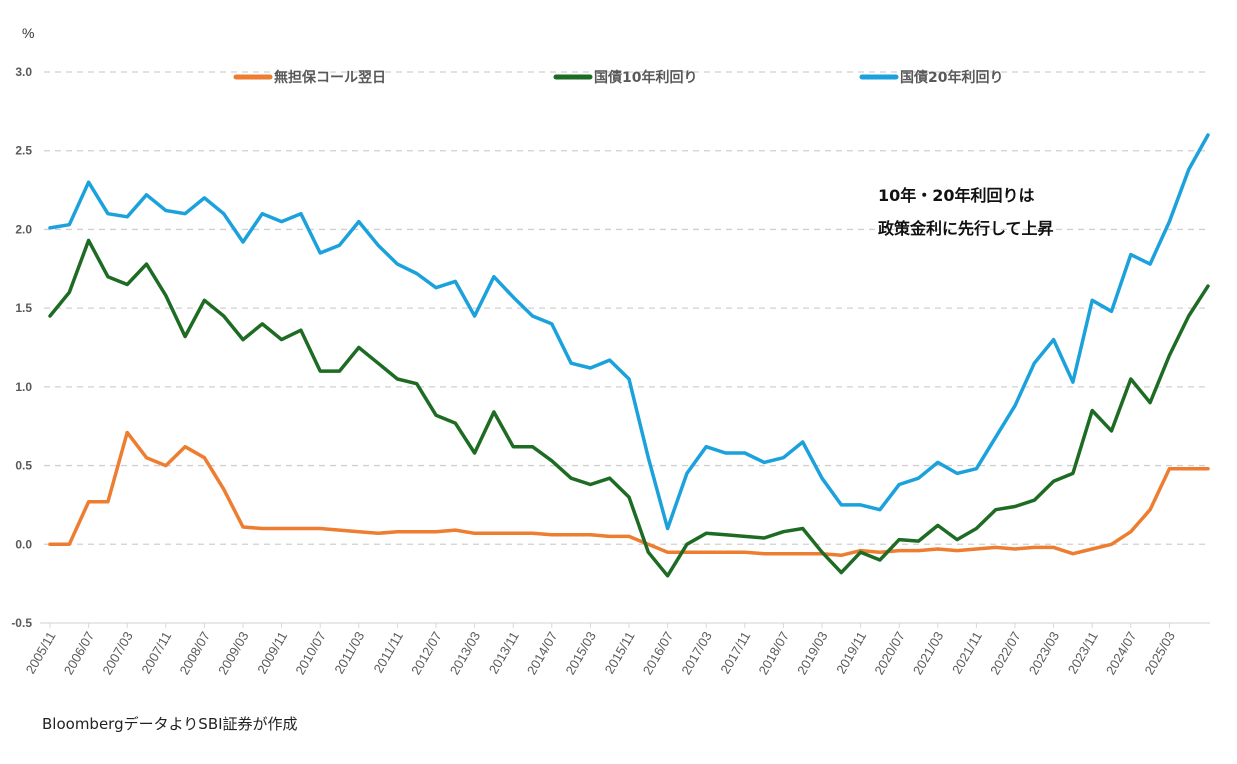 The height and width of the screenshot is (764, 1237). I want to click on x-tick-label: 2006/07, so click(79, 653).